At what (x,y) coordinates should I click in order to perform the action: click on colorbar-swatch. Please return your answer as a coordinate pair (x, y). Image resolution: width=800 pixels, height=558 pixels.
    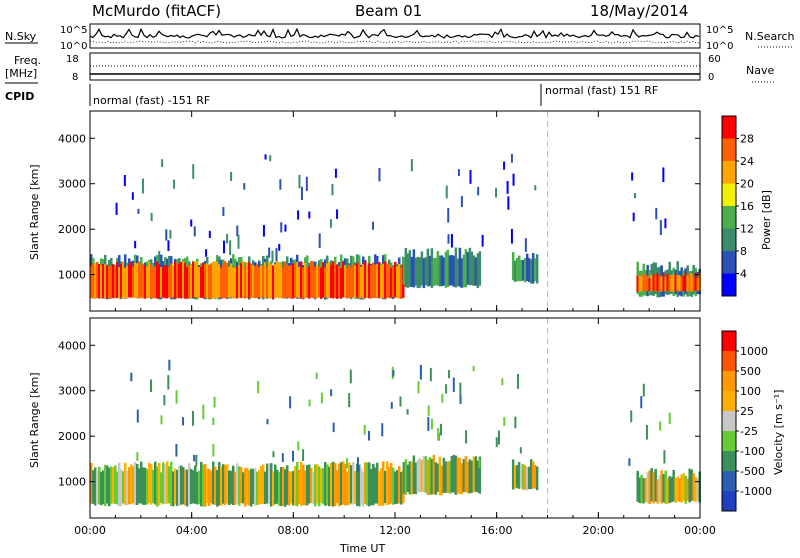
    Looking at the image, I should click on (729, 239).